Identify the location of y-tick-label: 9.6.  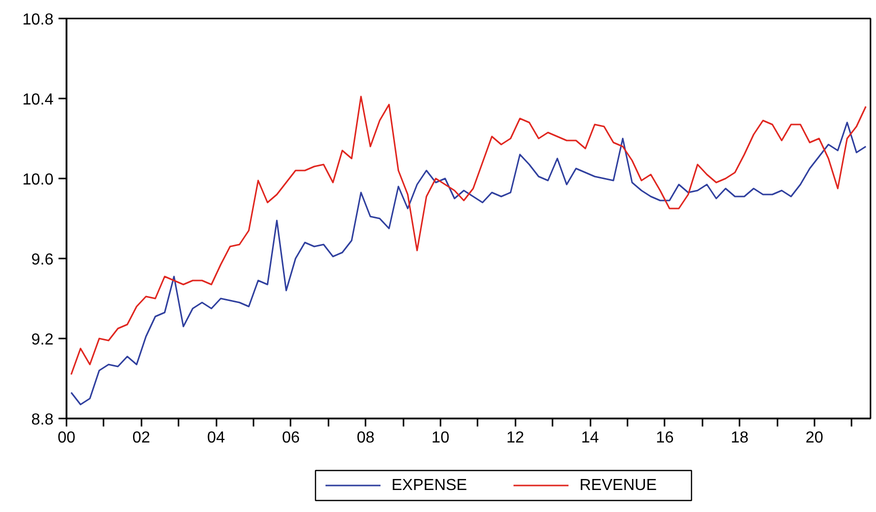
(42, 260).